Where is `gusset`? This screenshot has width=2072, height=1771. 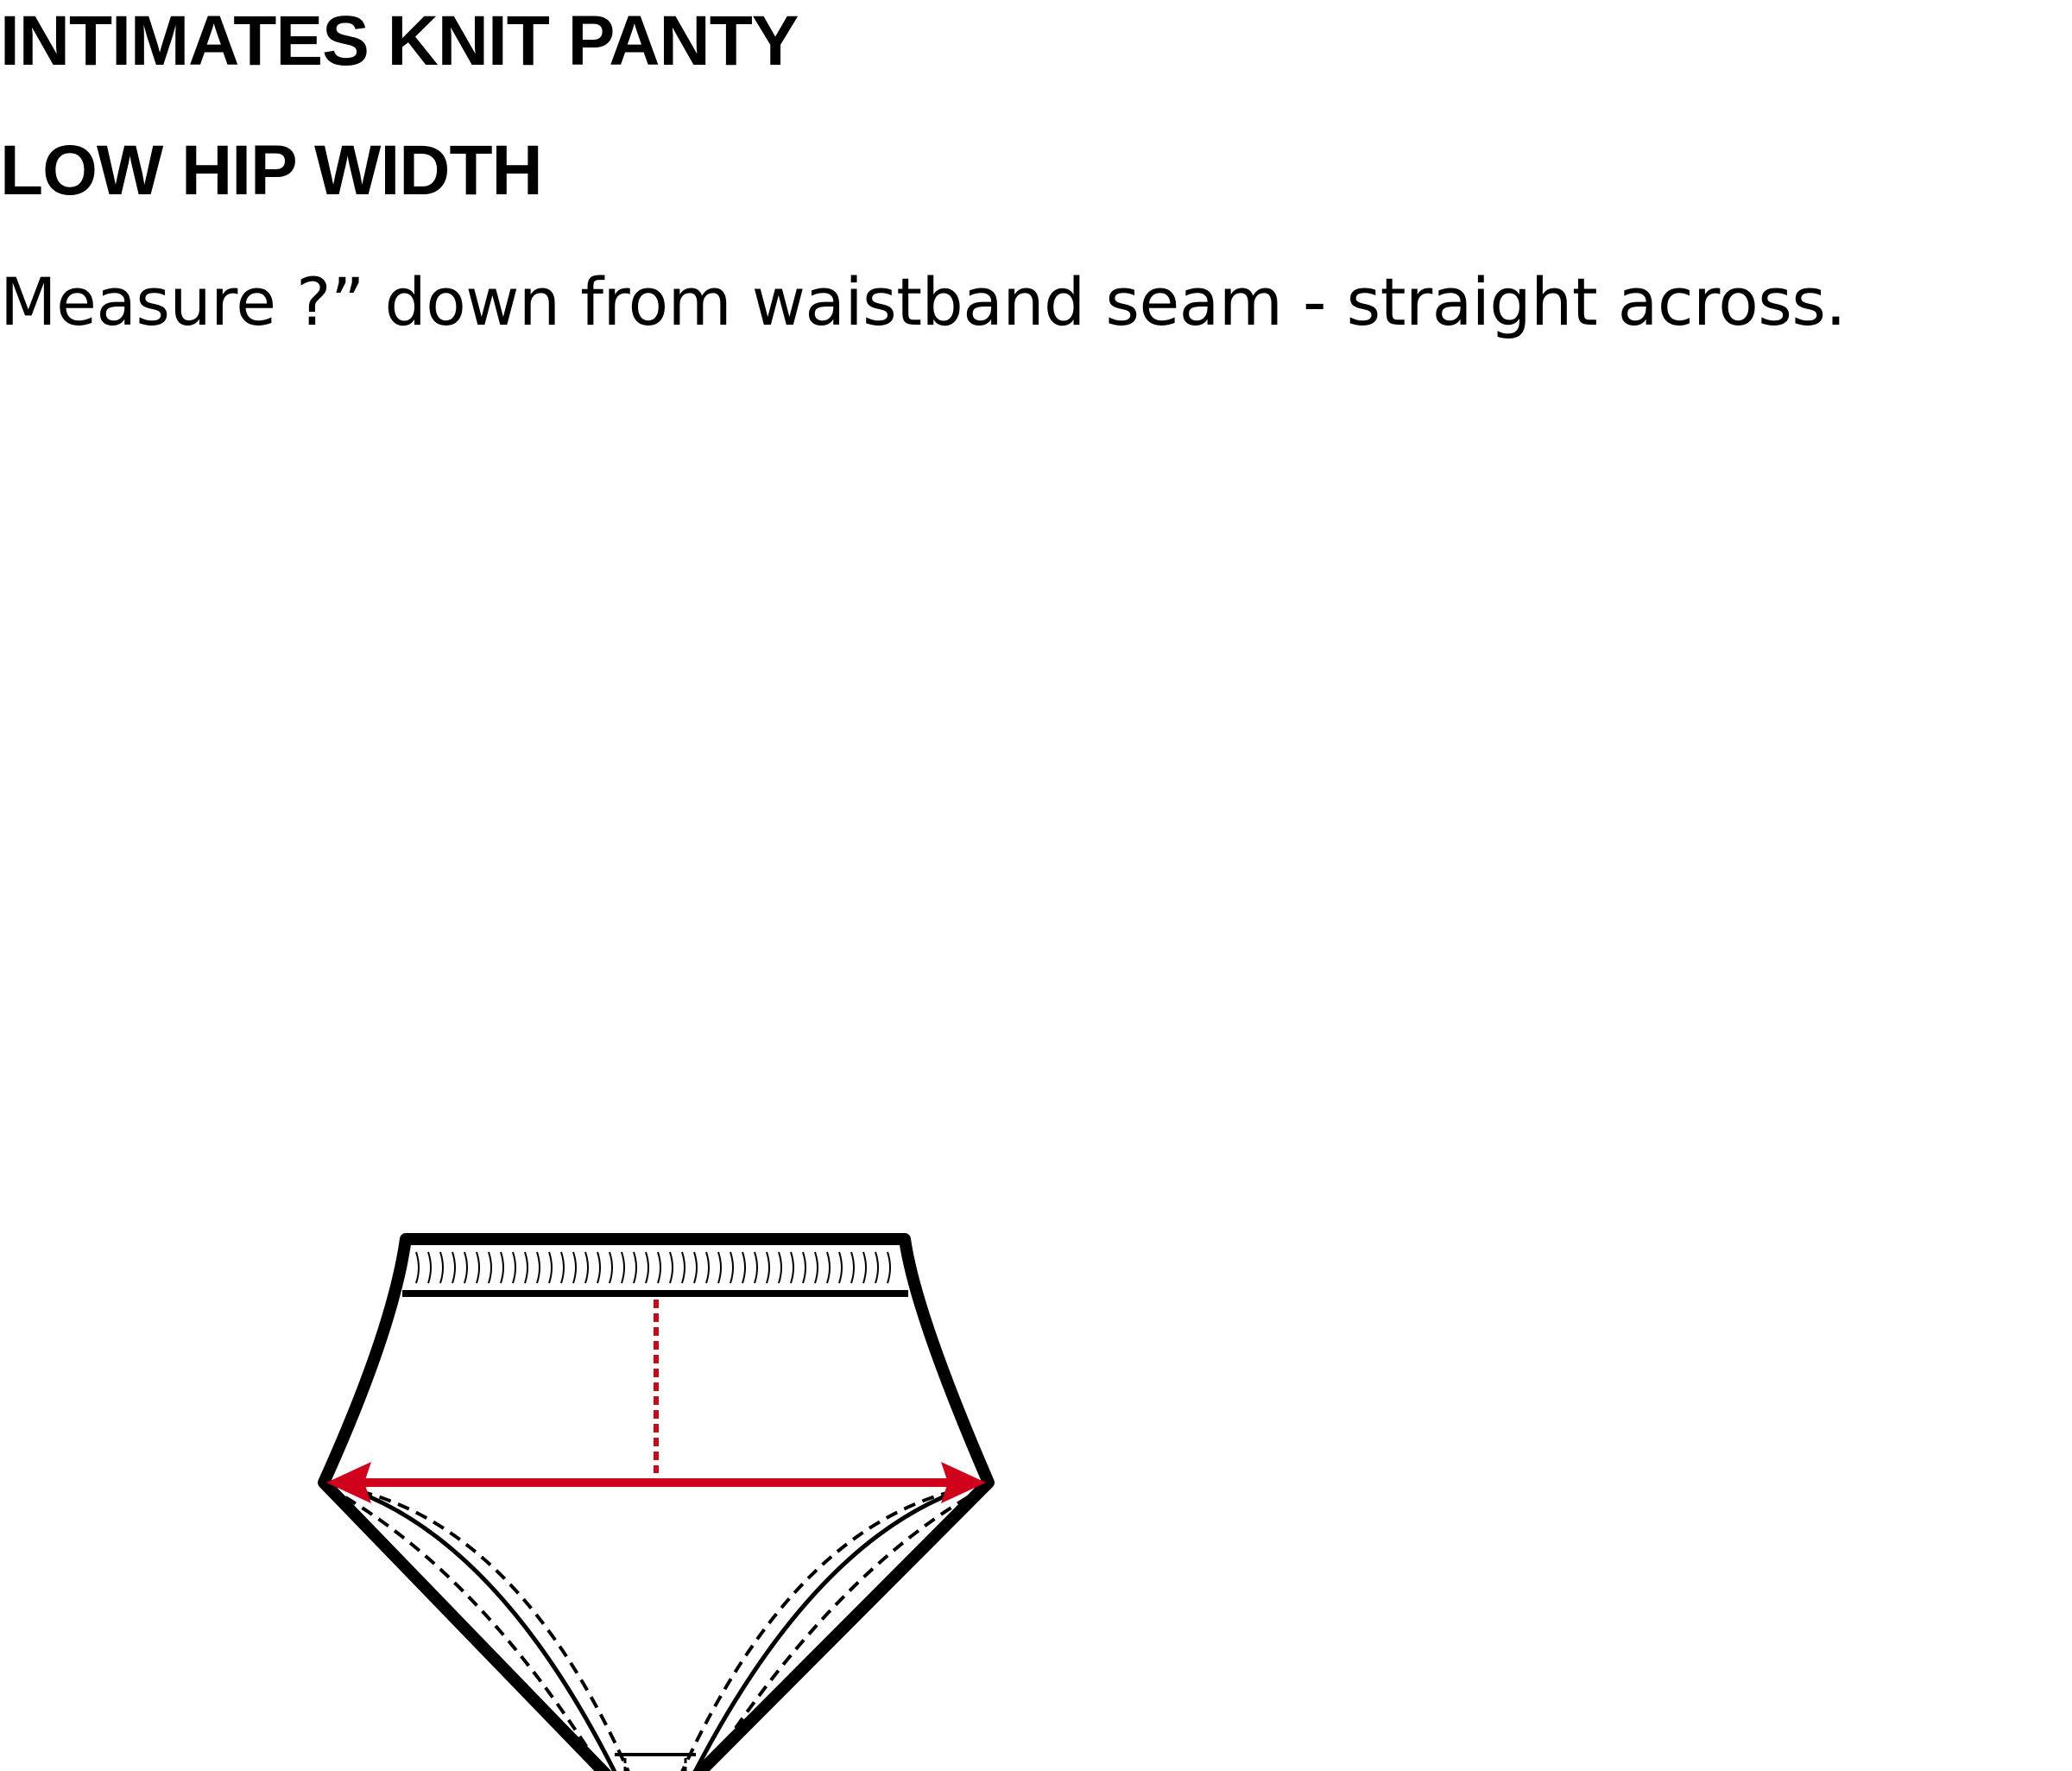 gusset is located at coordinates (655, 1762).